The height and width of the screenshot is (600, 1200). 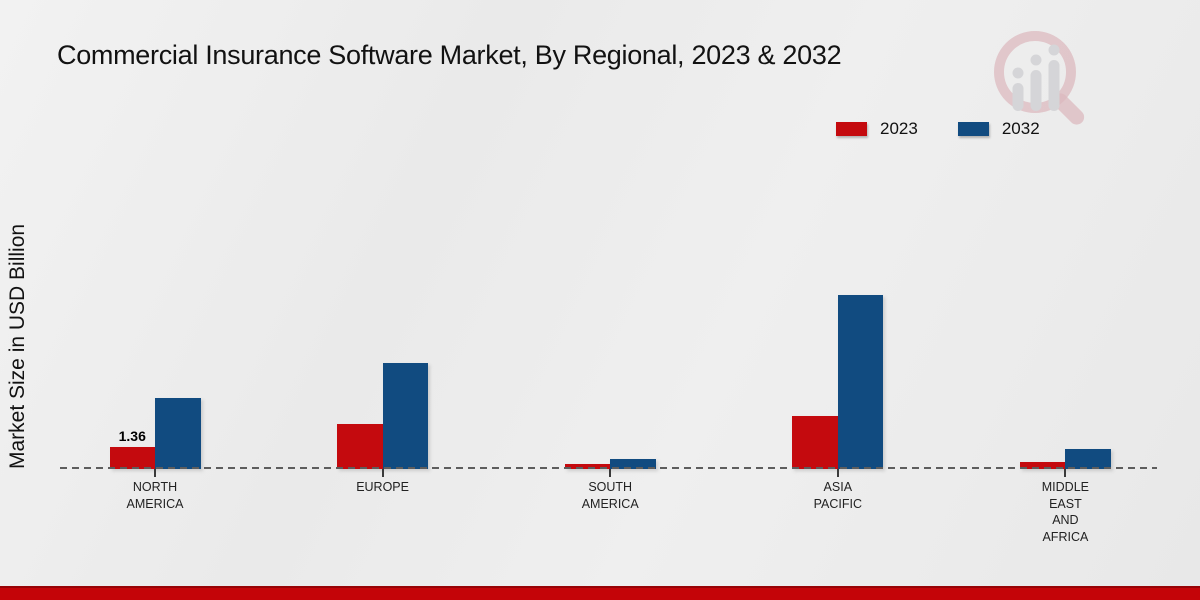 I want to click on bar-2032-south-america, so click(x=633, y=464).